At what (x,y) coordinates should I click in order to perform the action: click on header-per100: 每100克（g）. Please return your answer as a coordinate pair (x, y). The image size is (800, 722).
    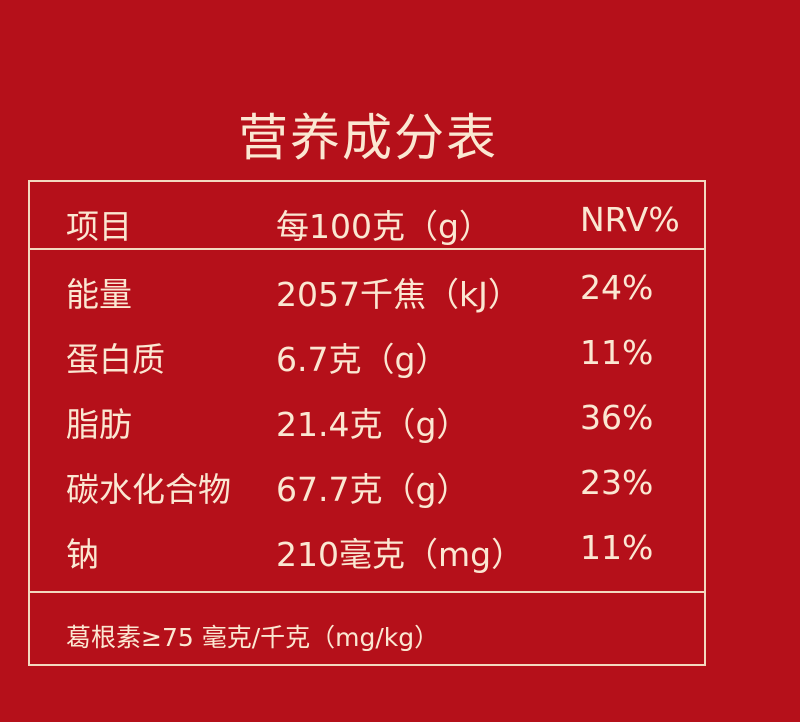
    Looking at the image, I should click on (384, 226).